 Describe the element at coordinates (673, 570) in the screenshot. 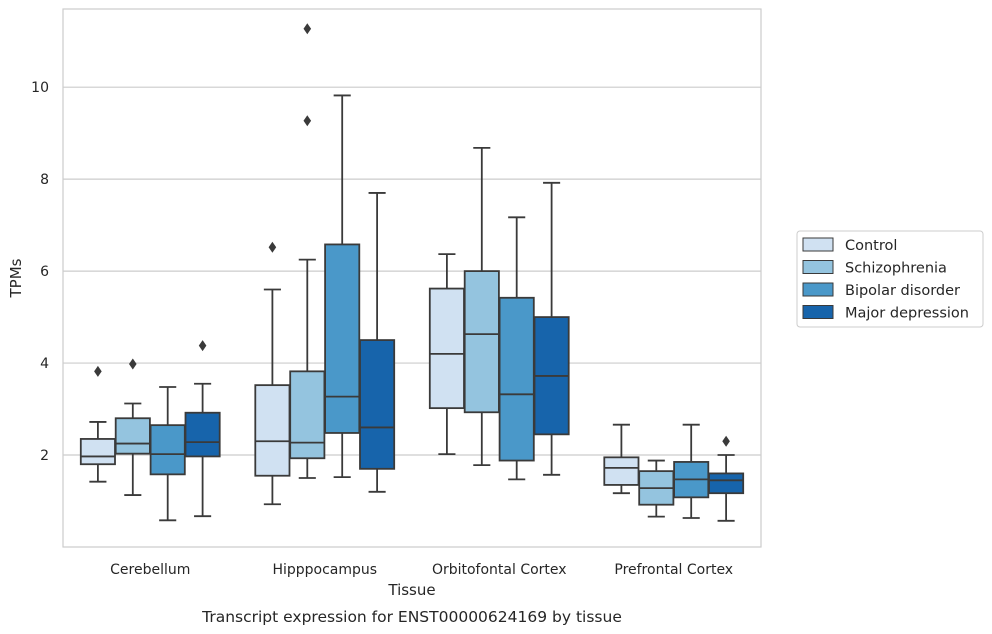

I see `x-tick-label: Prefrontal Cortex` at that location.